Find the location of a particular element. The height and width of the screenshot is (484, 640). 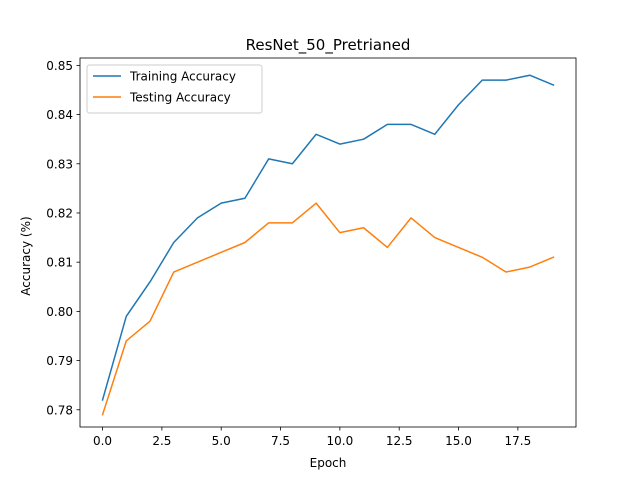

y-tick-label: 0.82 is located at coordinates (59, 213).